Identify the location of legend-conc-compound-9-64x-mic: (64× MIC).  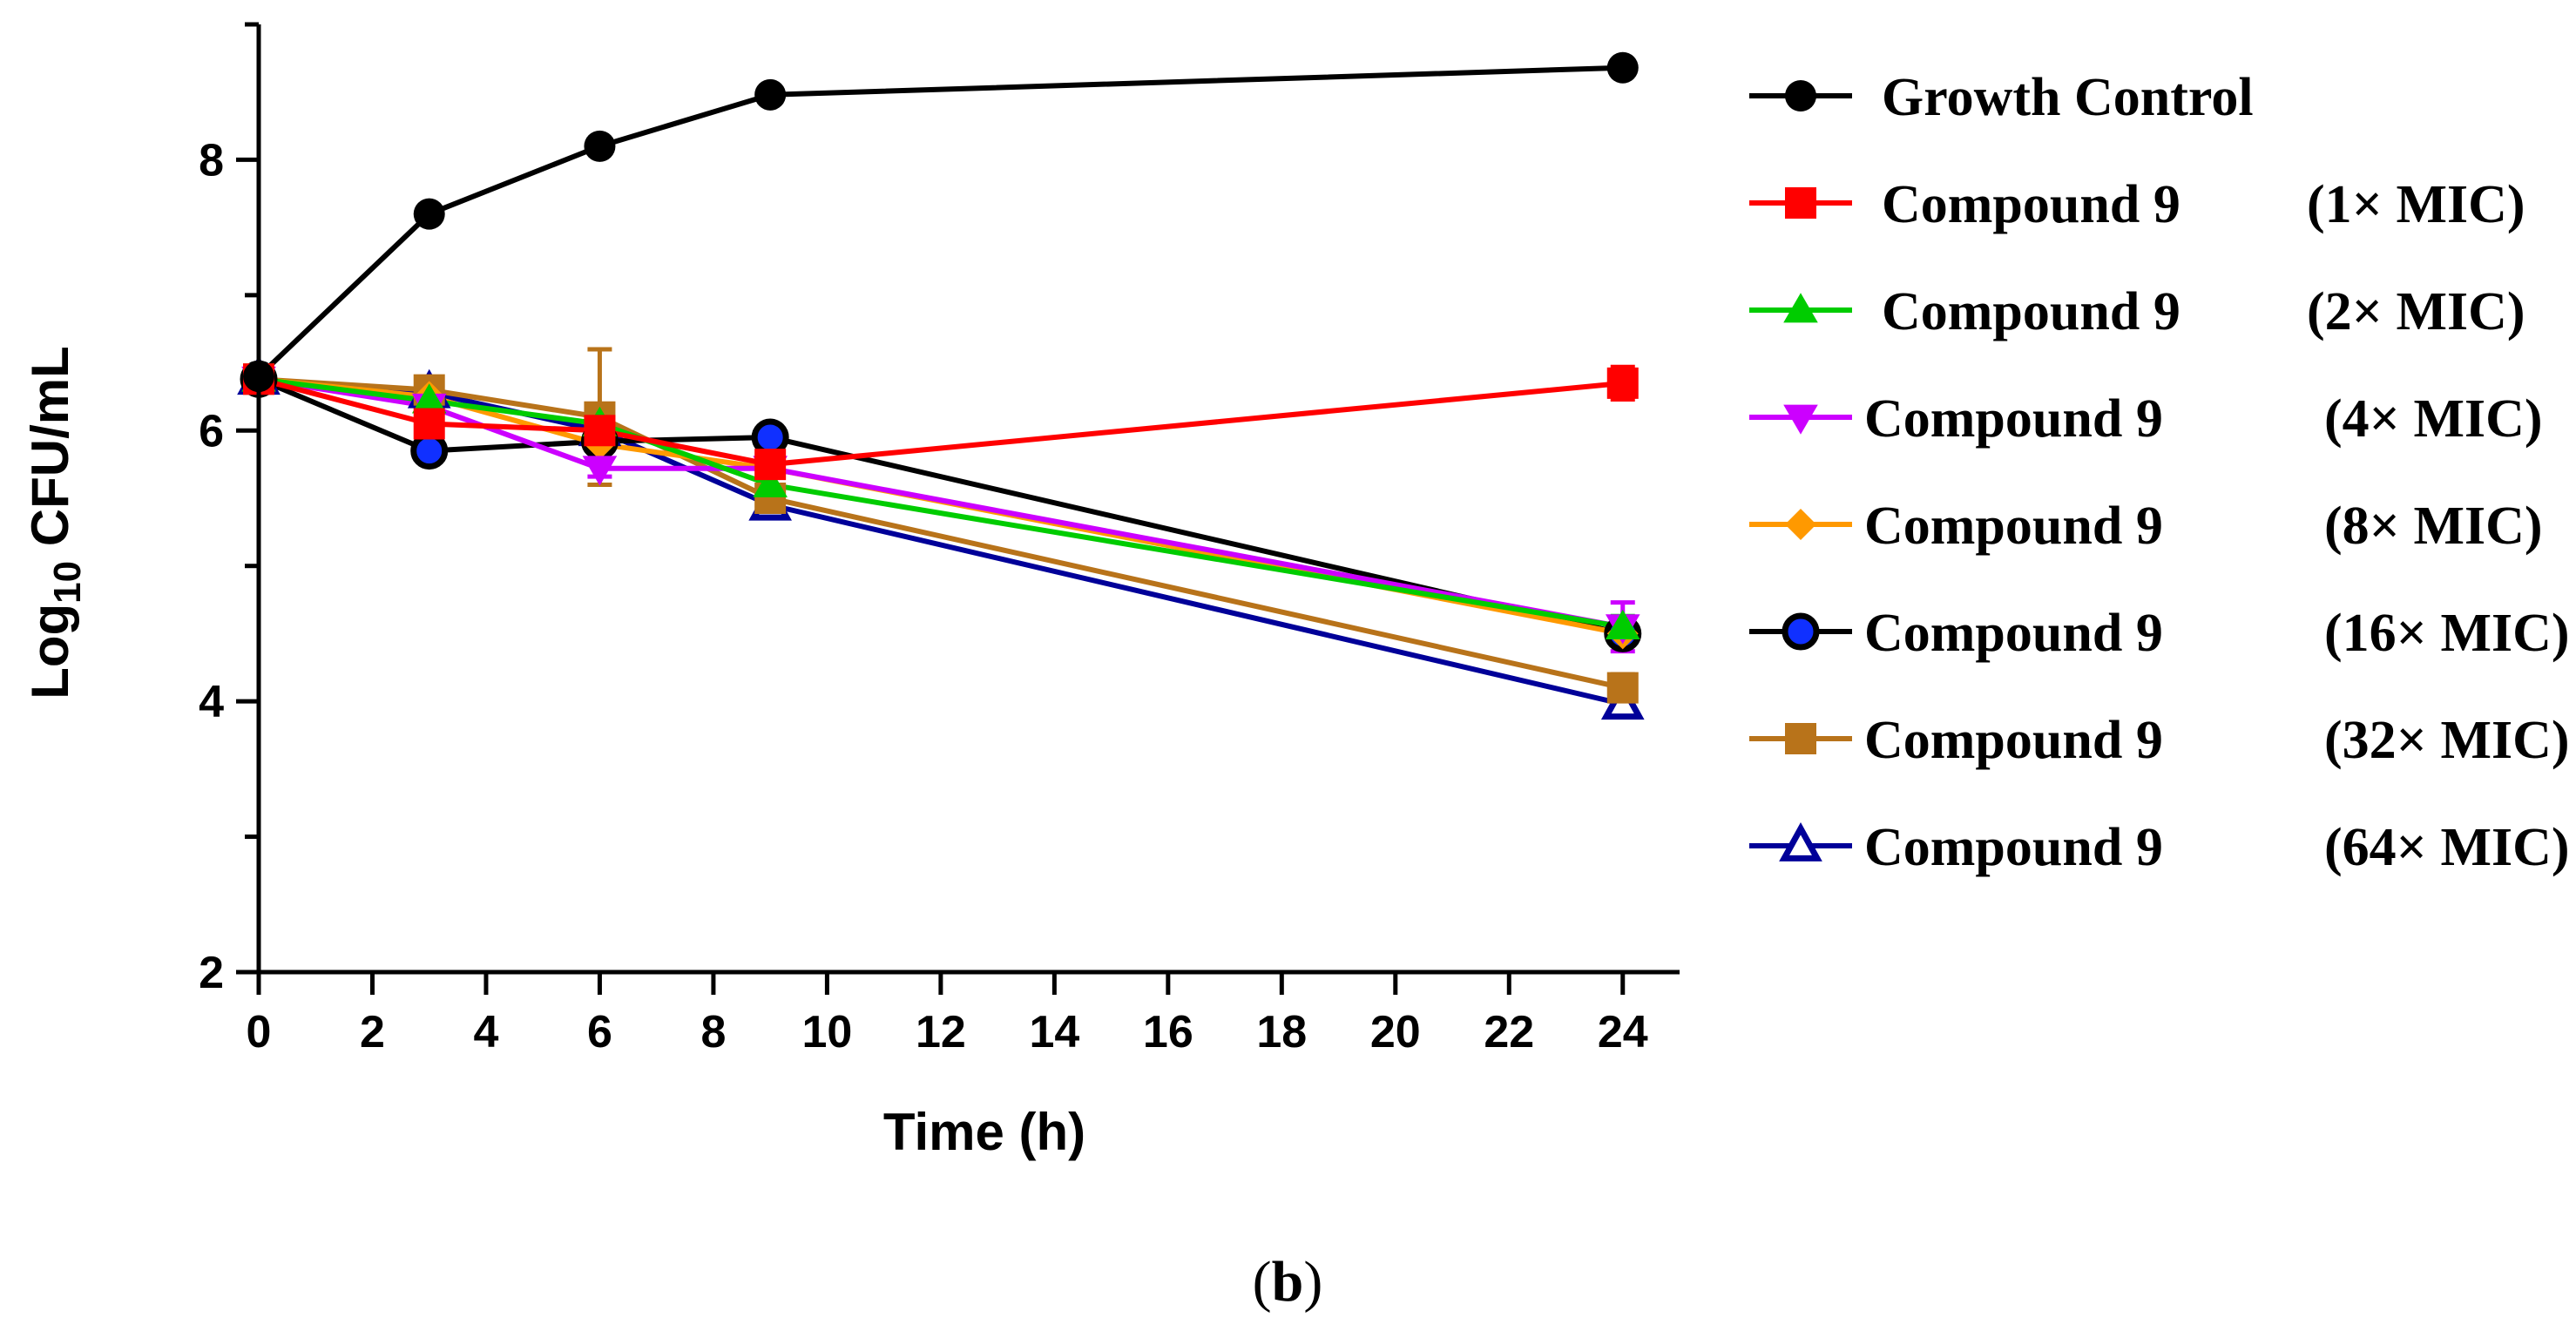
(2447, 847).